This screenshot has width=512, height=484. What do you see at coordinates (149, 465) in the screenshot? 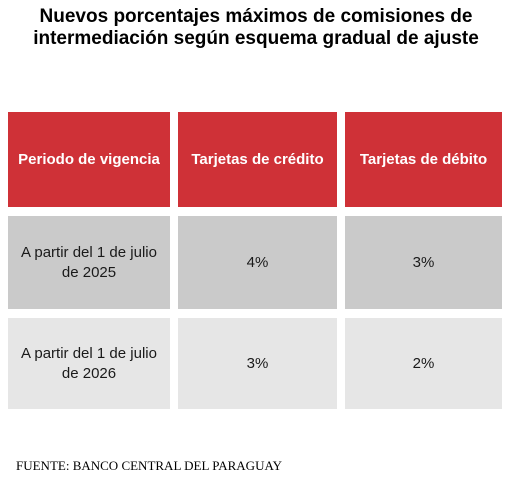
I see `source-note: FUENTE: BANCO CENTRAL DEL PARAGUAY` at bounding box center [149, 465].